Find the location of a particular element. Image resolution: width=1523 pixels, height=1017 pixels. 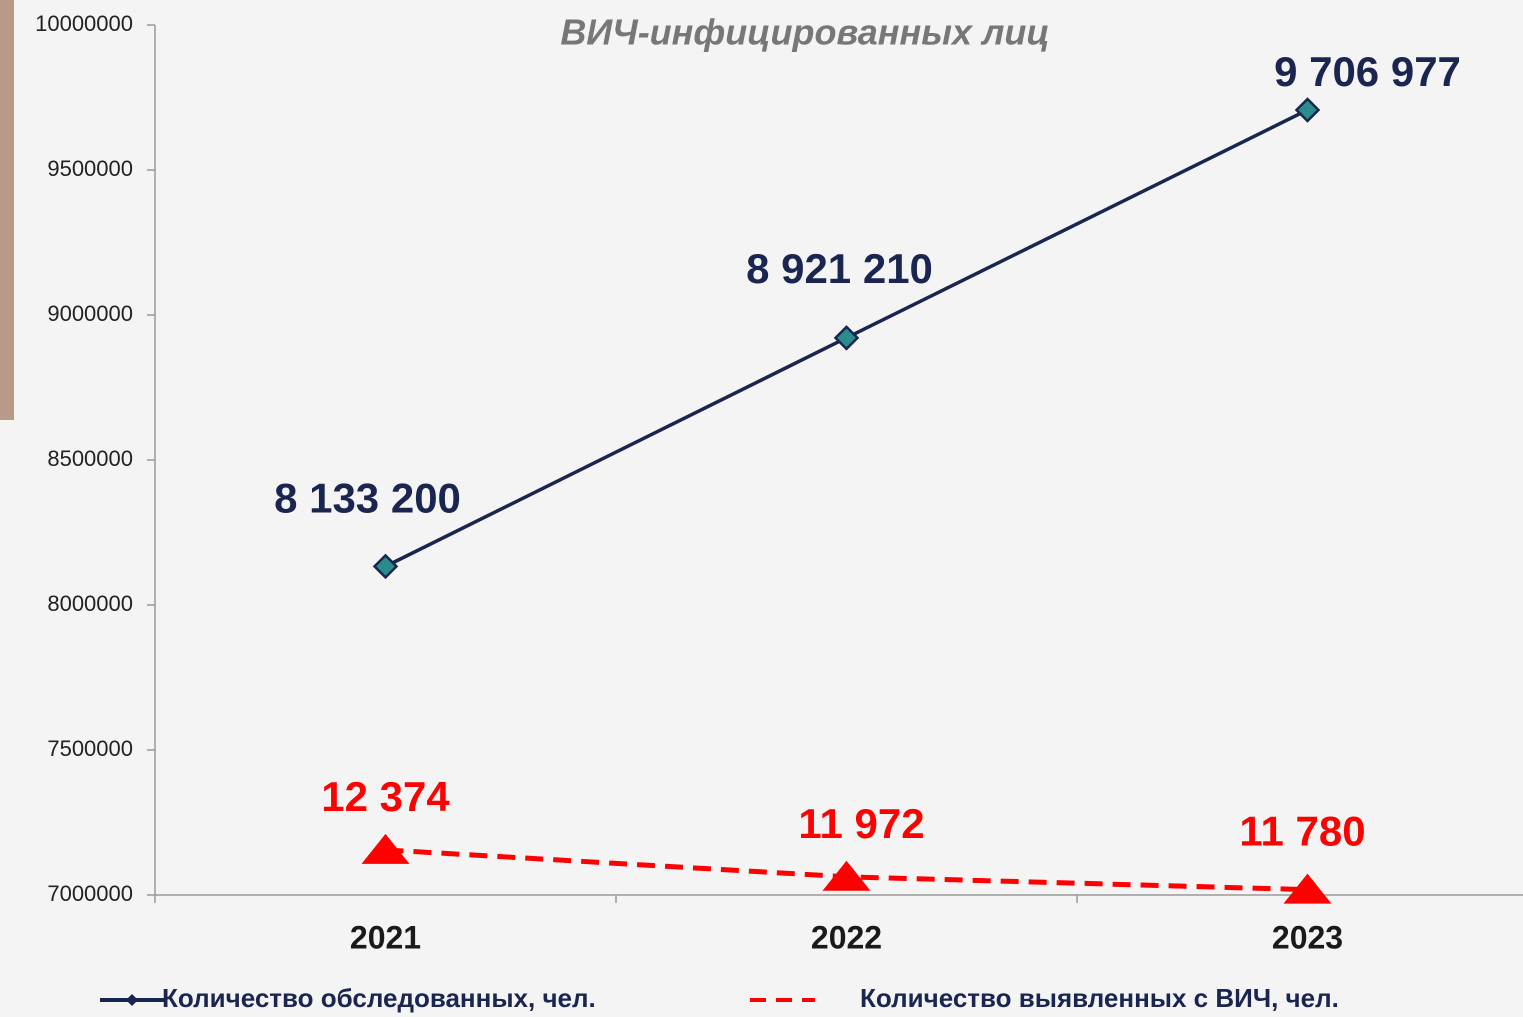

data-label: 8 133 200 is located at coordinates (367, 497).